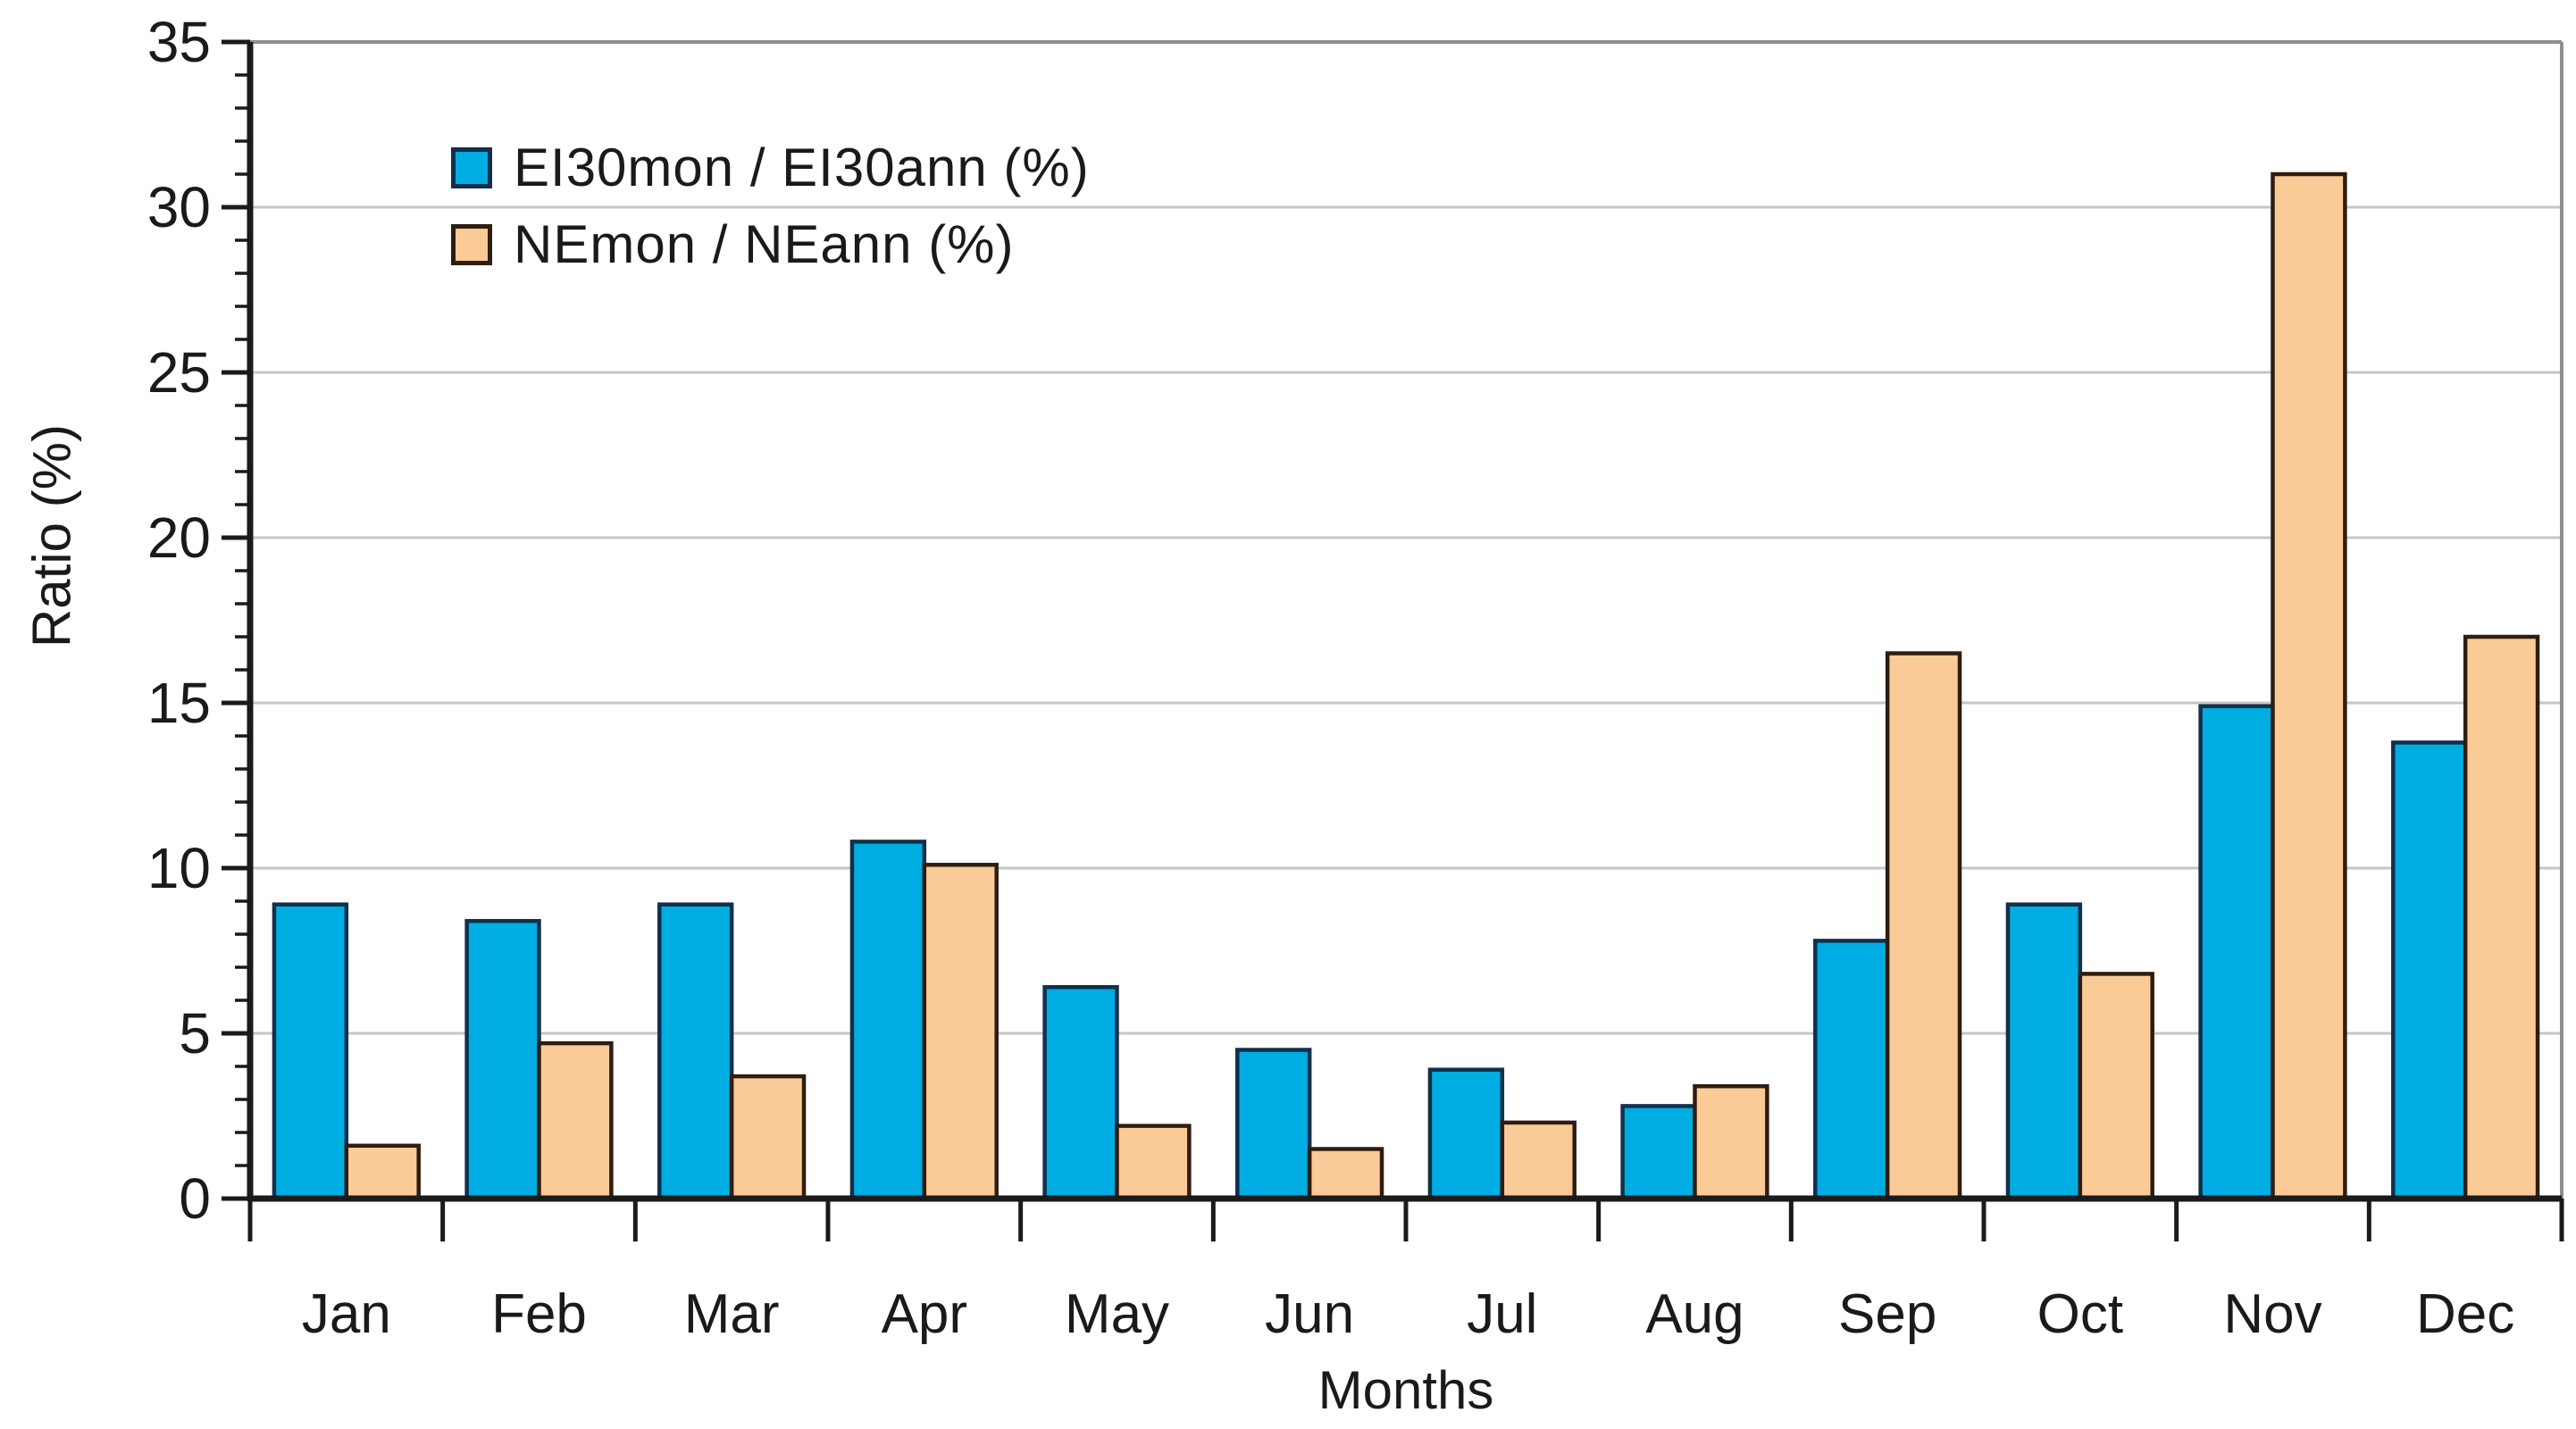 The width and height of the screenshot is (2576, 1429). Describe the element at coordinates (925, 1314) in the screenshot. I see `x-tick-label-apr: Apr` at that location.